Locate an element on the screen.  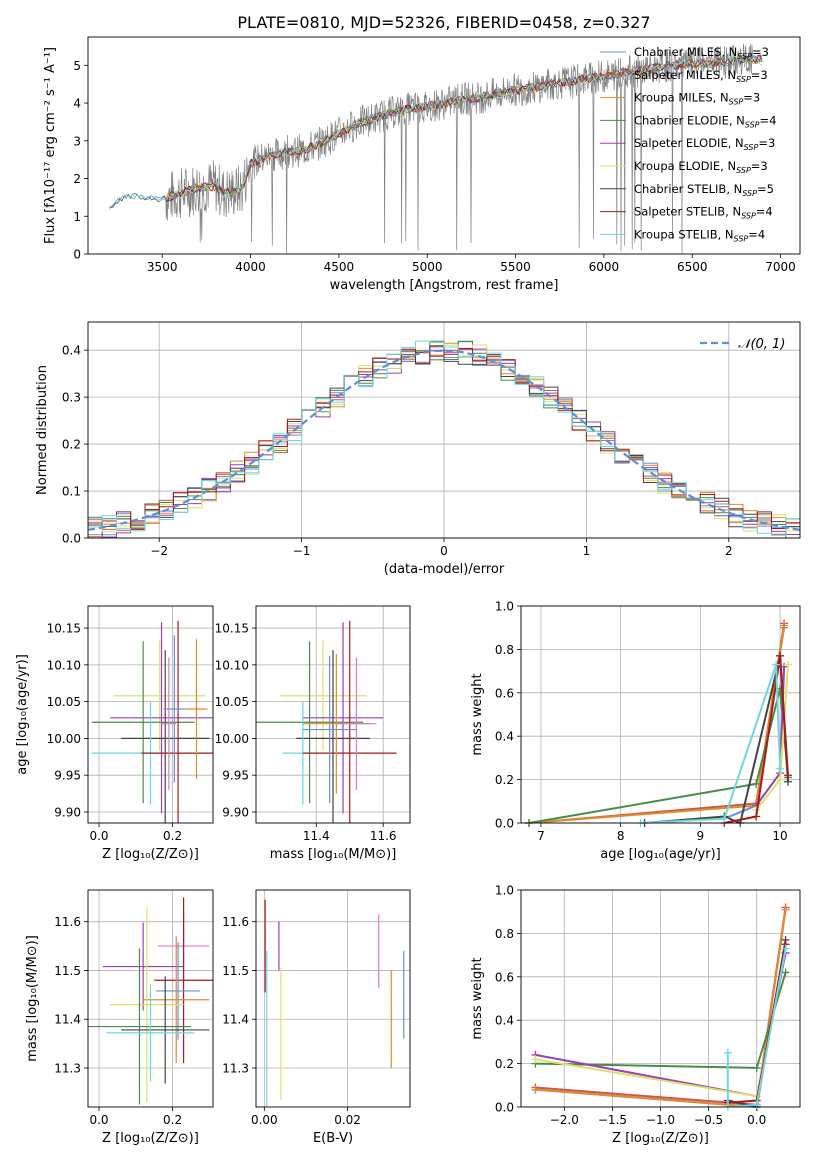
x-tick-label: −0.5 is located at coordinates (708, 1120).